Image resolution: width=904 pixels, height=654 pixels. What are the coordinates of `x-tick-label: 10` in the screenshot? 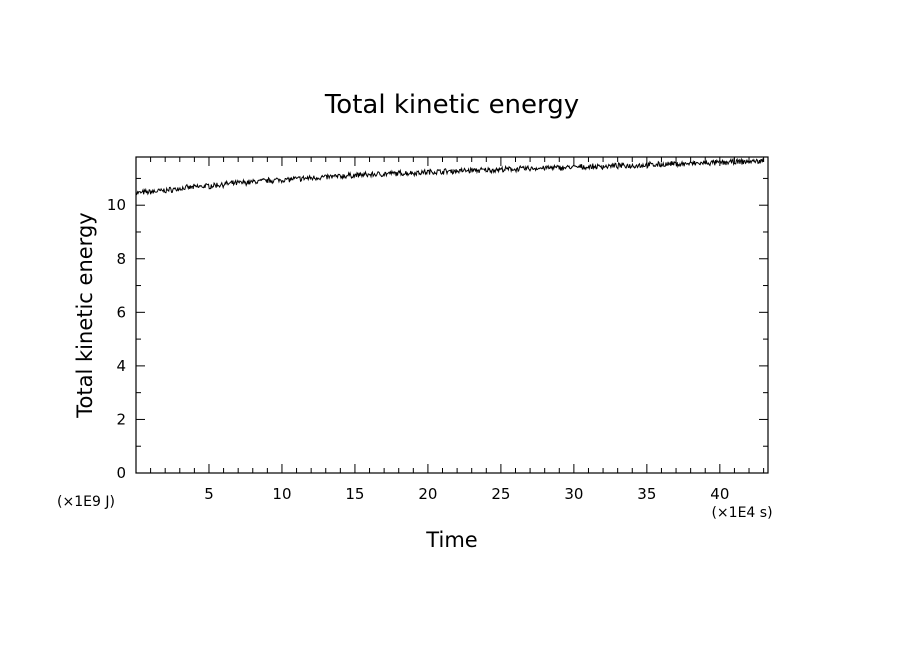 It's located at (281, 494).